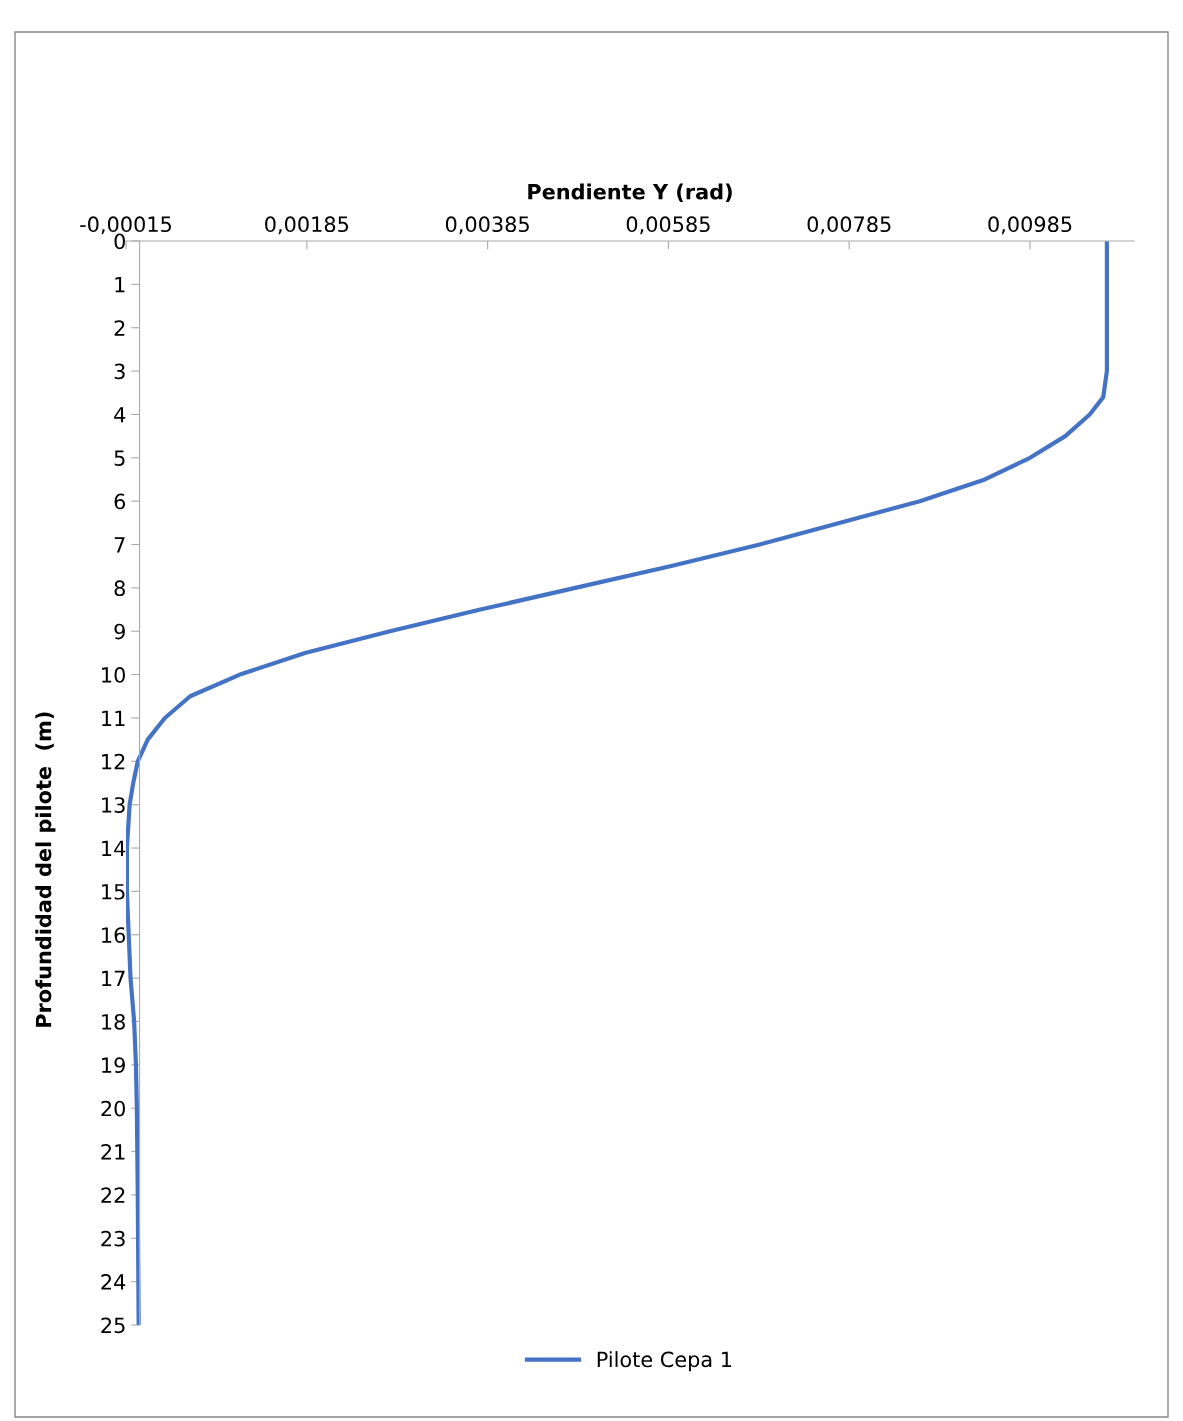 The image size is (1183, 1421). I want to click on x-tick-label: 0,00185, so click(307, 225).